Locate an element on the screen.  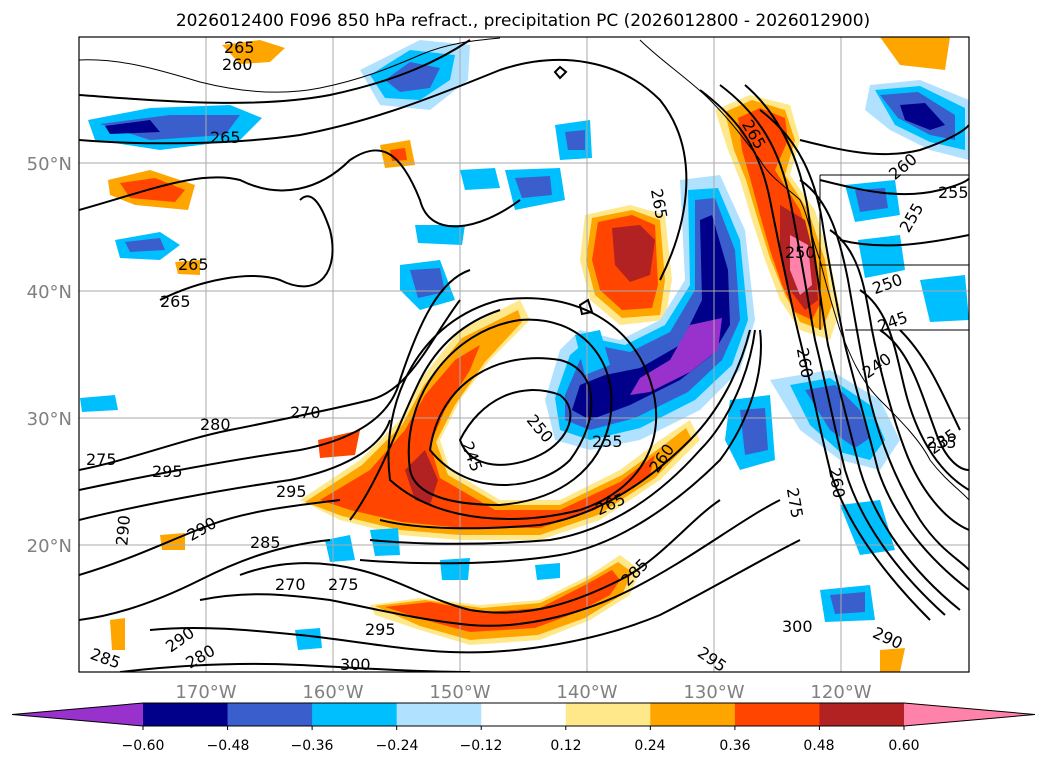
colorbar-extend-max is located at coordinates (969, 714).